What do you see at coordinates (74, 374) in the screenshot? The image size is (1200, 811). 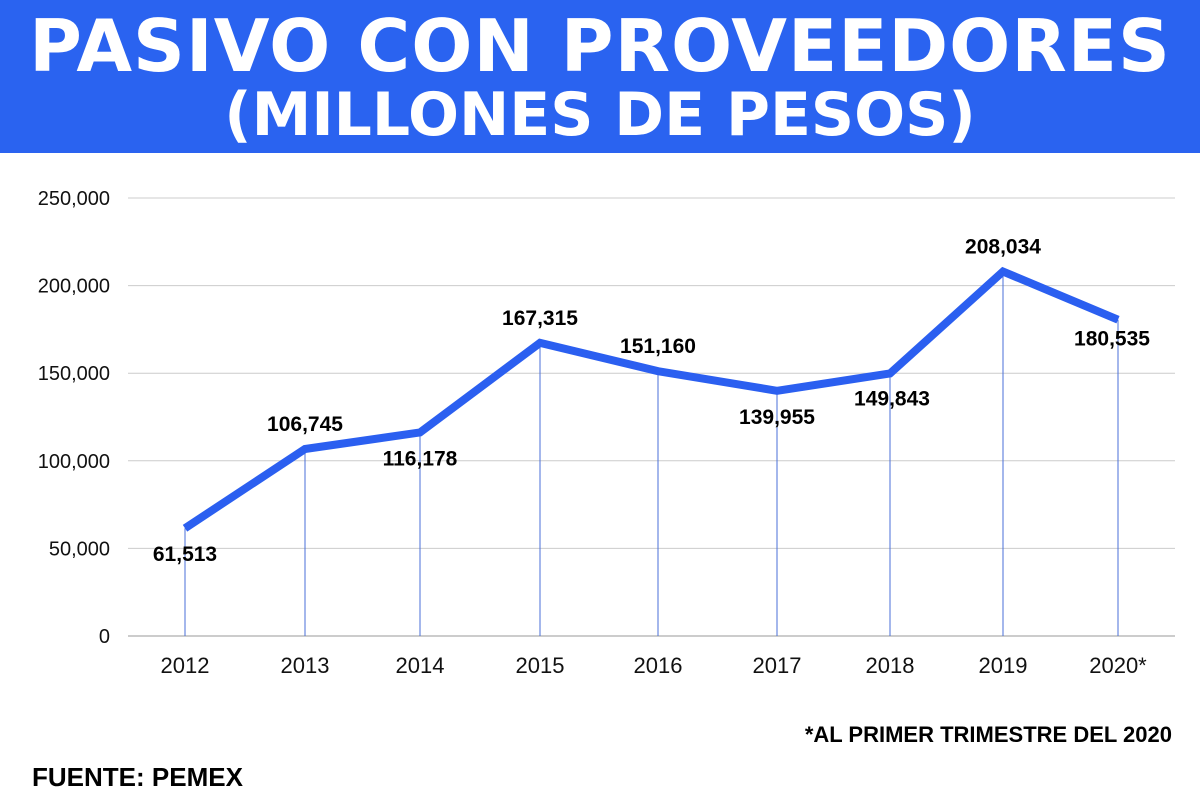 I see `y-tick-label: 150,000` at bounding box center [74, 374].